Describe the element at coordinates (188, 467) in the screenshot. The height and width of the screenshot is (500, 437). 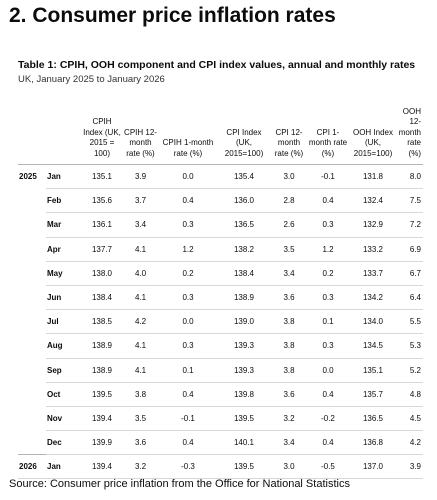
I see `cpih-1-month-cell: -0.3` at that location.